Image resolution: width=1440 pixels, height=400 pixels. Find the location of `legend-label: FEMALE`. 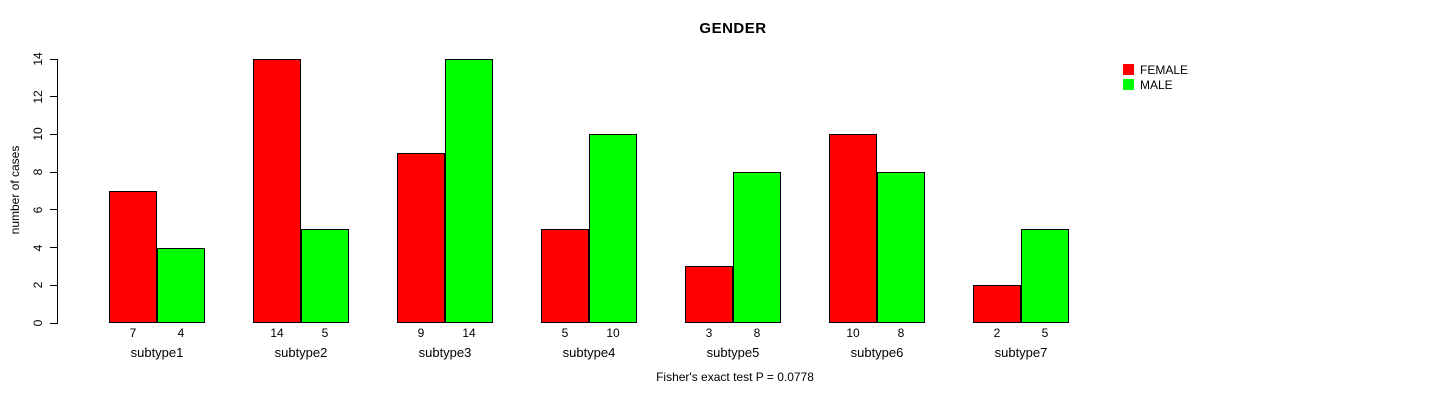

legend-label: FEMALE is located at coordinates (1164, 69).